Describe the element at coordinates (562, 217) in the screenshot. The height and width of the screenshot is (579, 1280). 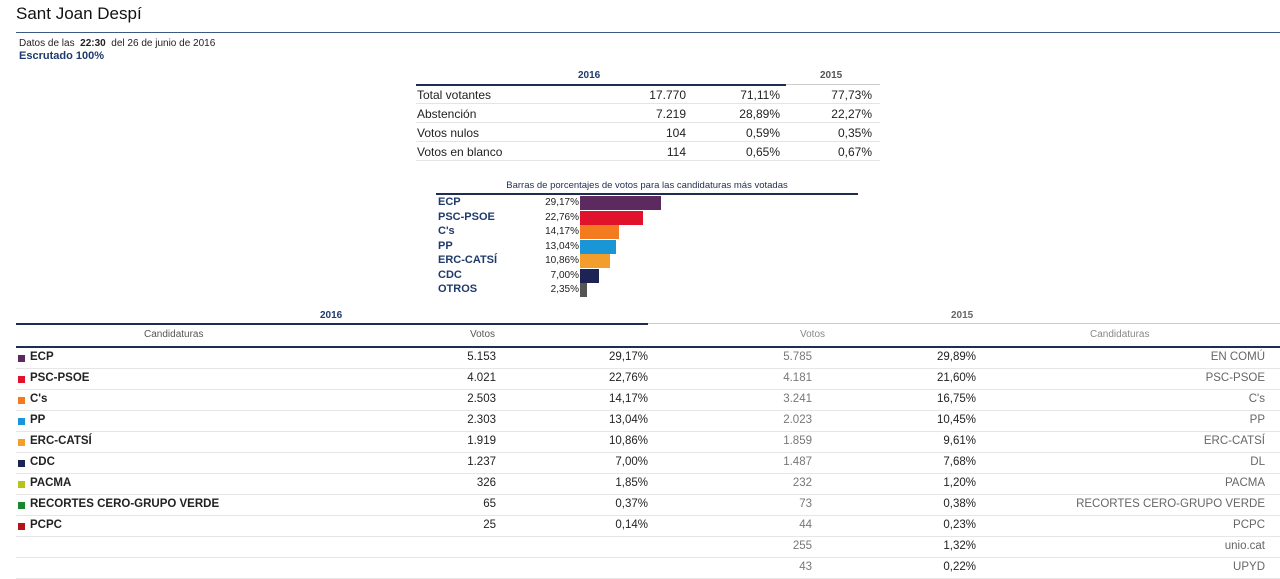
I see `bar-value-label: 22,76%` at that location.